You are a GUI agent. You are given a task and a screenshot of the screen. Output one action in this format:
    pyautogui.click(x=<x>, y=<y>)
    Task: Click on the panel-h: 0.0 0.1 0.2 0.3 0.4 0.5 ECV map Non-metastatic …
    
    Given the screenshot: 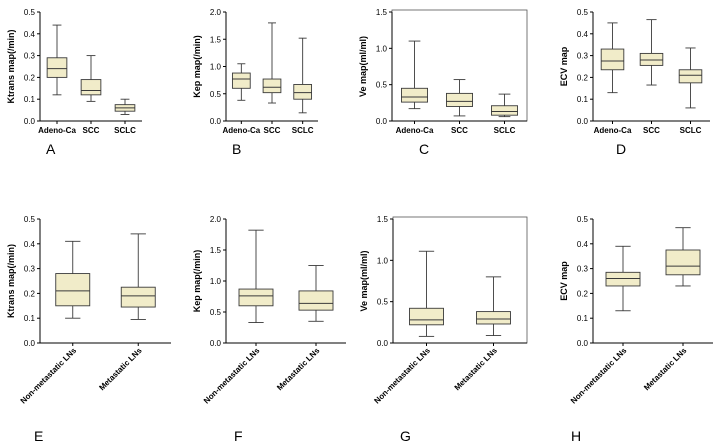 What is the action you would take?
    pyautogui.click(x=636, y=329)
    